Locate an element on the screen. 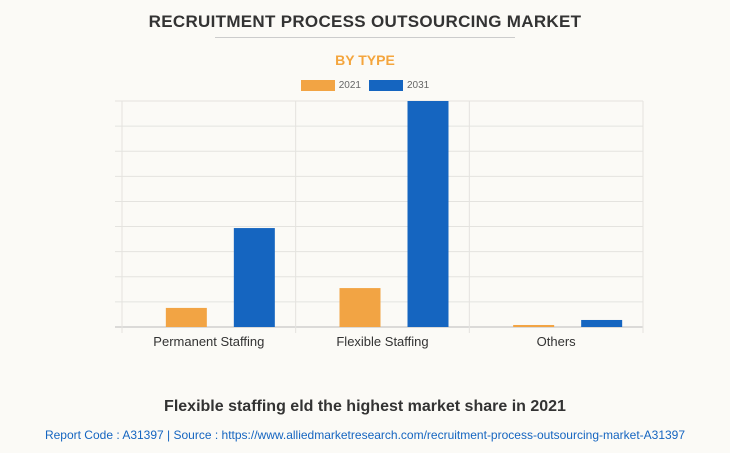  legend: 2021 2031 is located at coordinates (365, 85).